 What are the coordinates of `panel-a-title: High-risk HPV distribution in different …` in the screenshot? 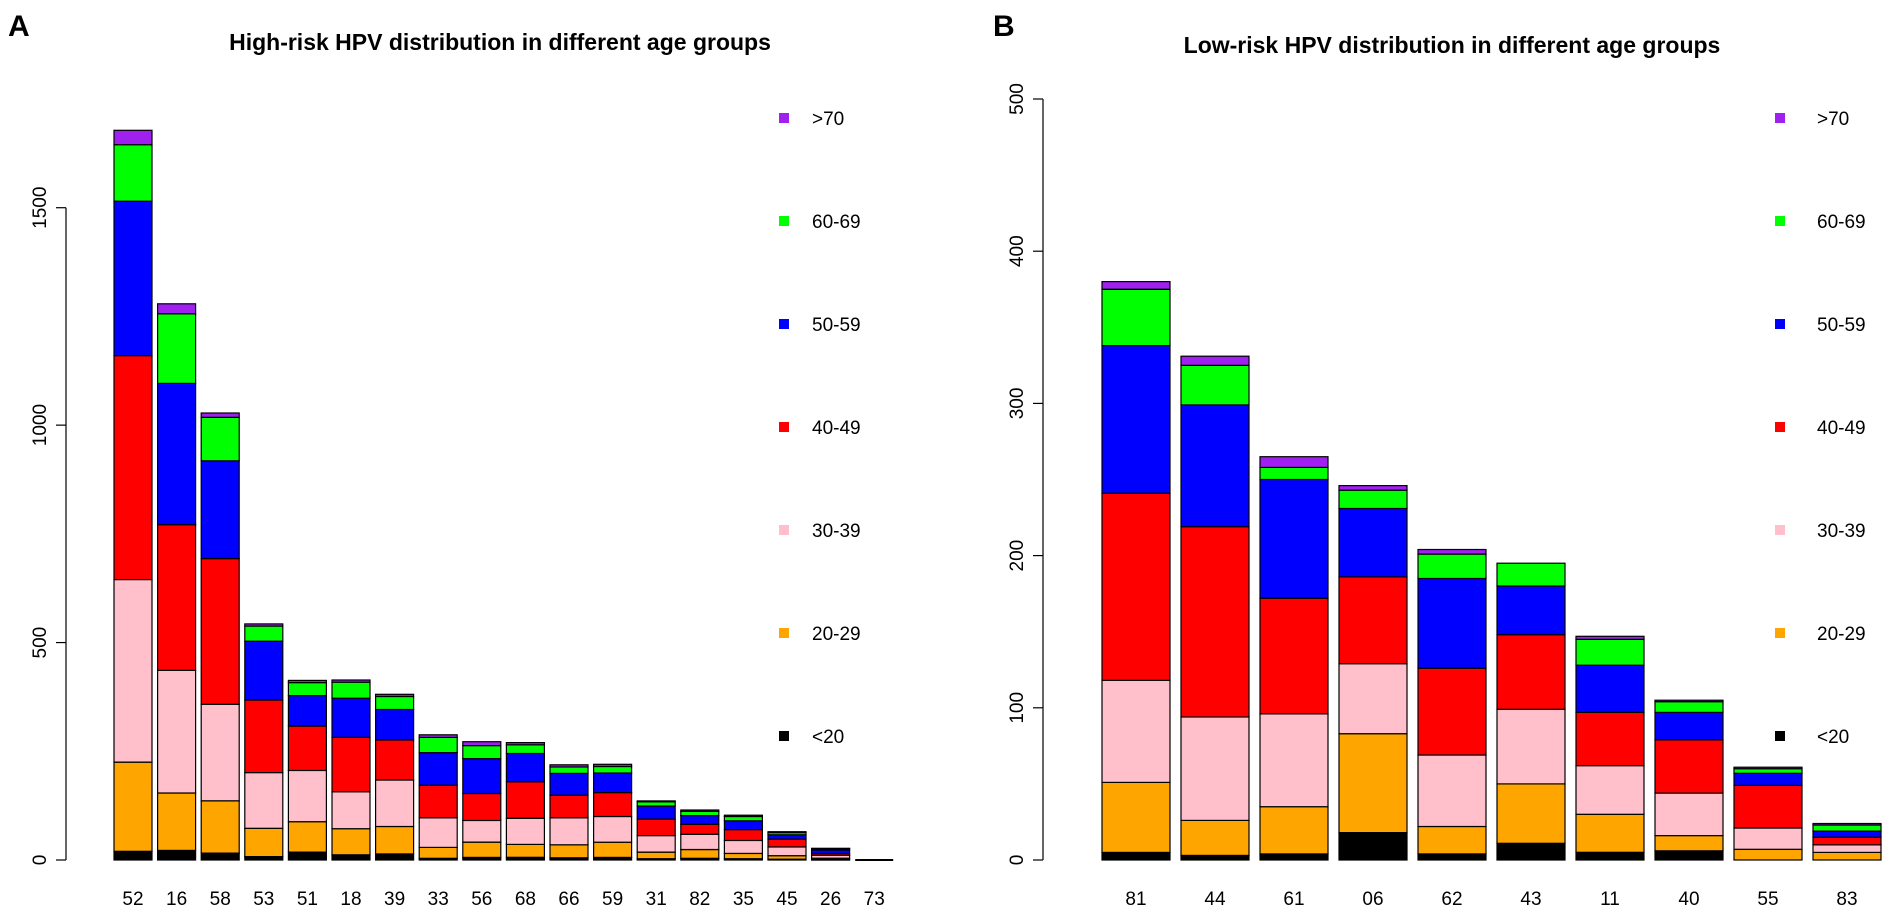 It's located at (500, 42).